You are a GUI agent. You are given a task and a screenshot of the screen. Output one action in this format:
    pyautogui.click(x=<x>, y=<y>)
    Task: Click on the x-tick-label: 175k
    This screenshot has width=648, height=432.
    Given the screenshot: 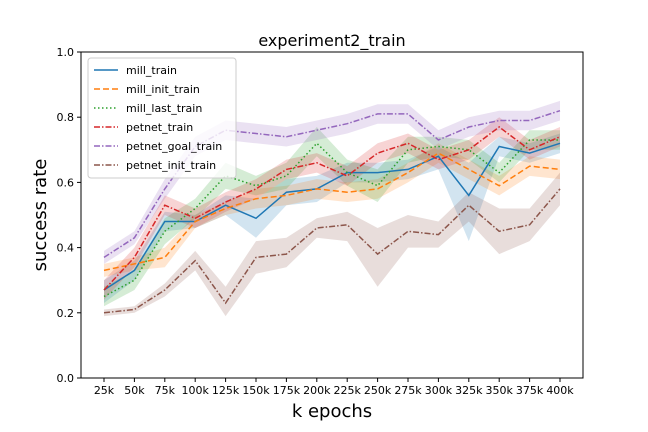 What is the action you would take?
    pyautogui.click(x=287, y=390)
    